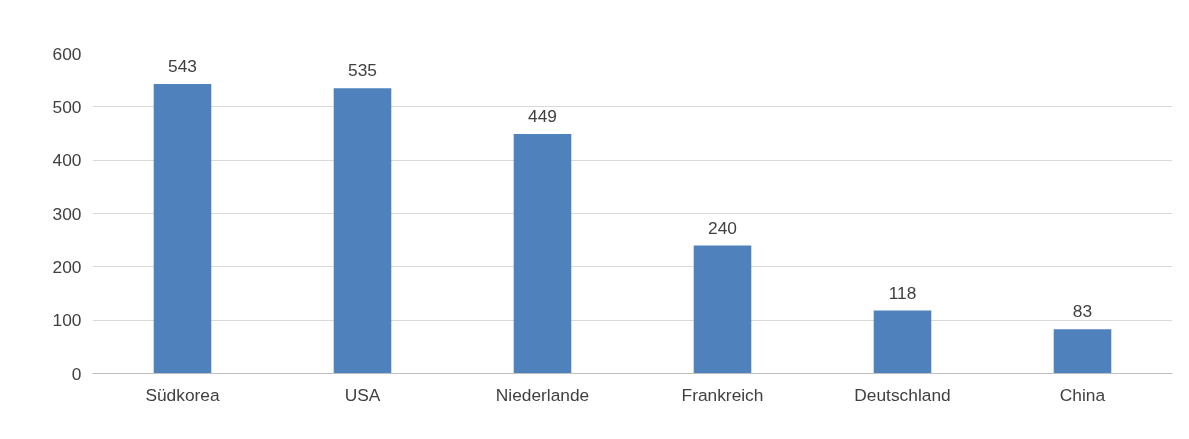  I want to click on y-tick-label: 500, so click(67, 106).